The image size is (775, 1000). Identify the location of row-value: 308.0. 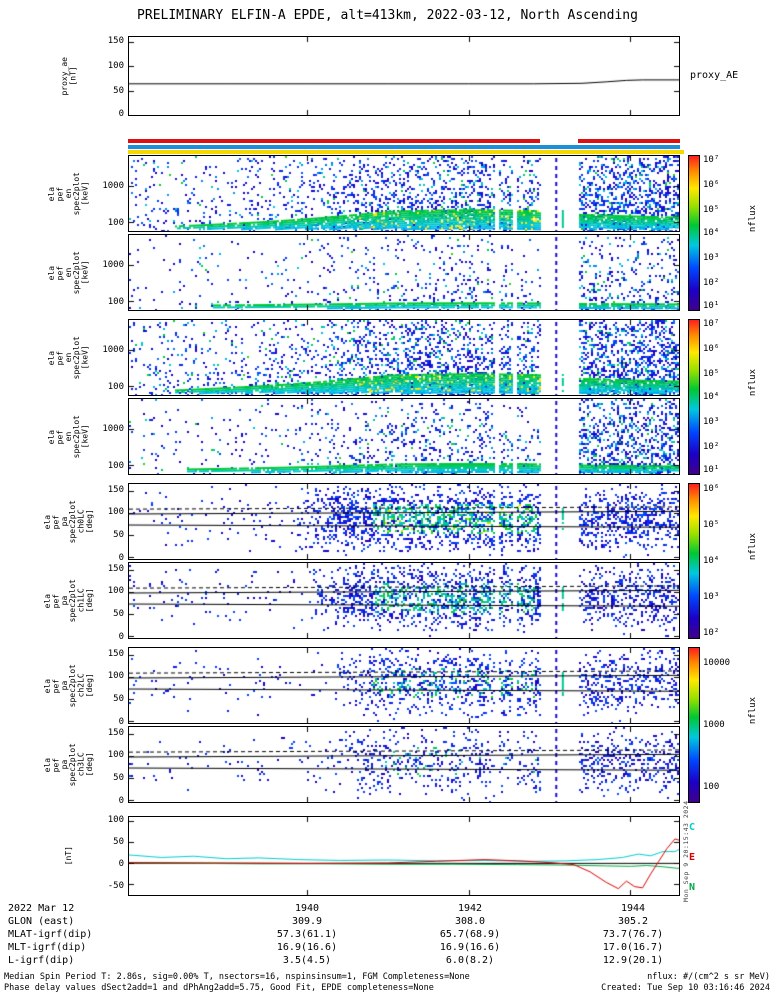
(470, 921).